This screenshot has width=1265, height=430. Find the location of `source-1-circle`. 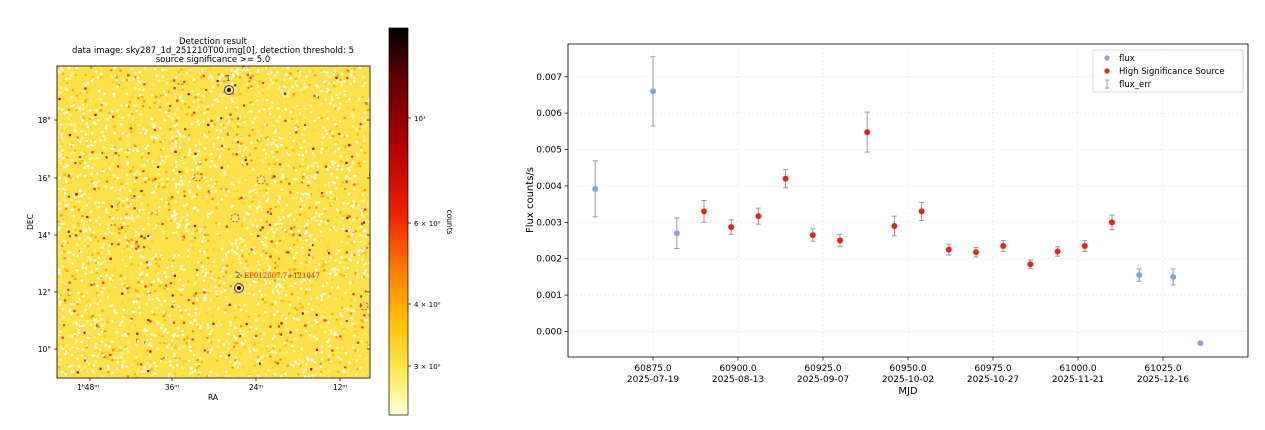

source-1-circle is located at coordinates (229, 90).